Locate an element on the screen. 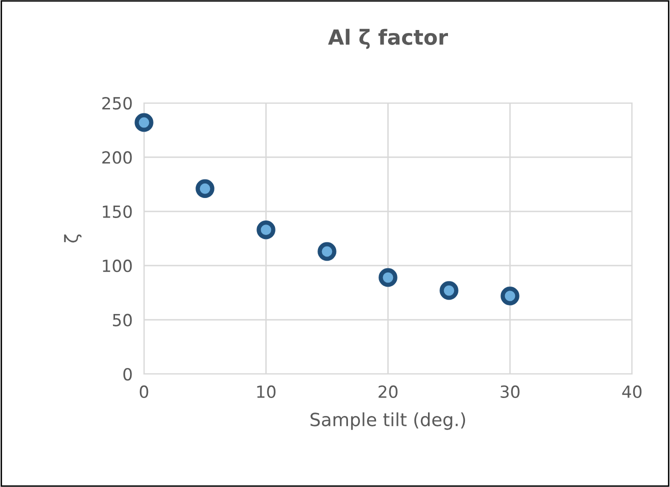 The image size is (670, 487). y-tick-label: 50 is located at coordinates (122, 320).